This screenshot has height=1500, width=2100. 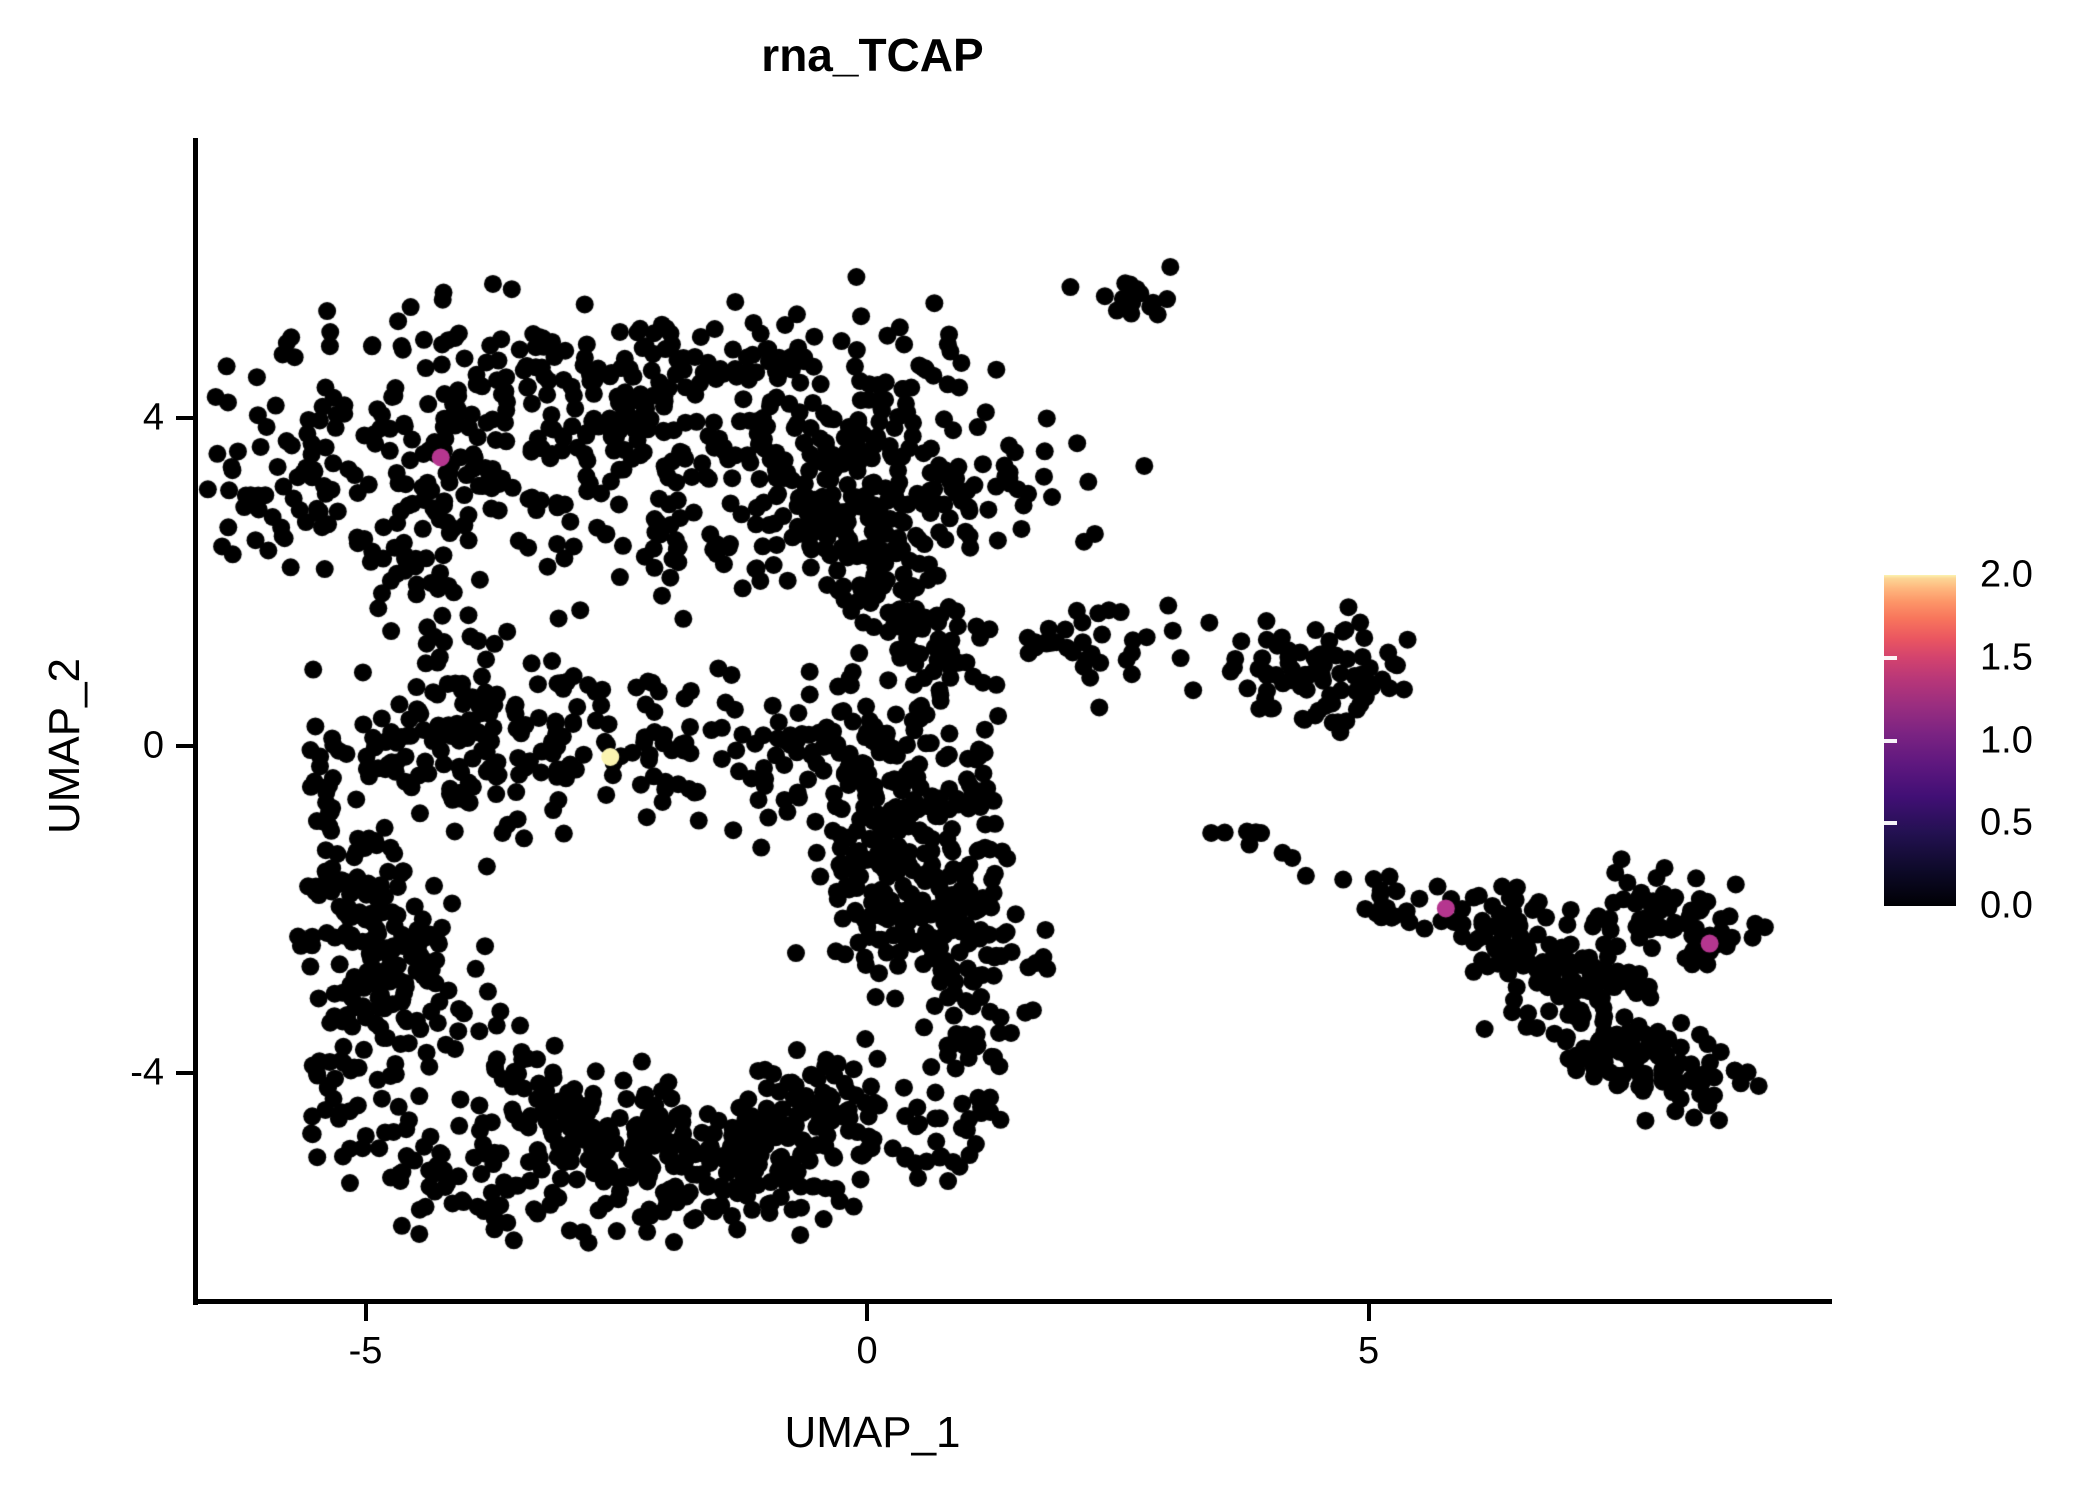 What do you see at coordinates (153, 745) in the screenshot?
I see `y-tick-label: 0` at bounding box center [153, 745].